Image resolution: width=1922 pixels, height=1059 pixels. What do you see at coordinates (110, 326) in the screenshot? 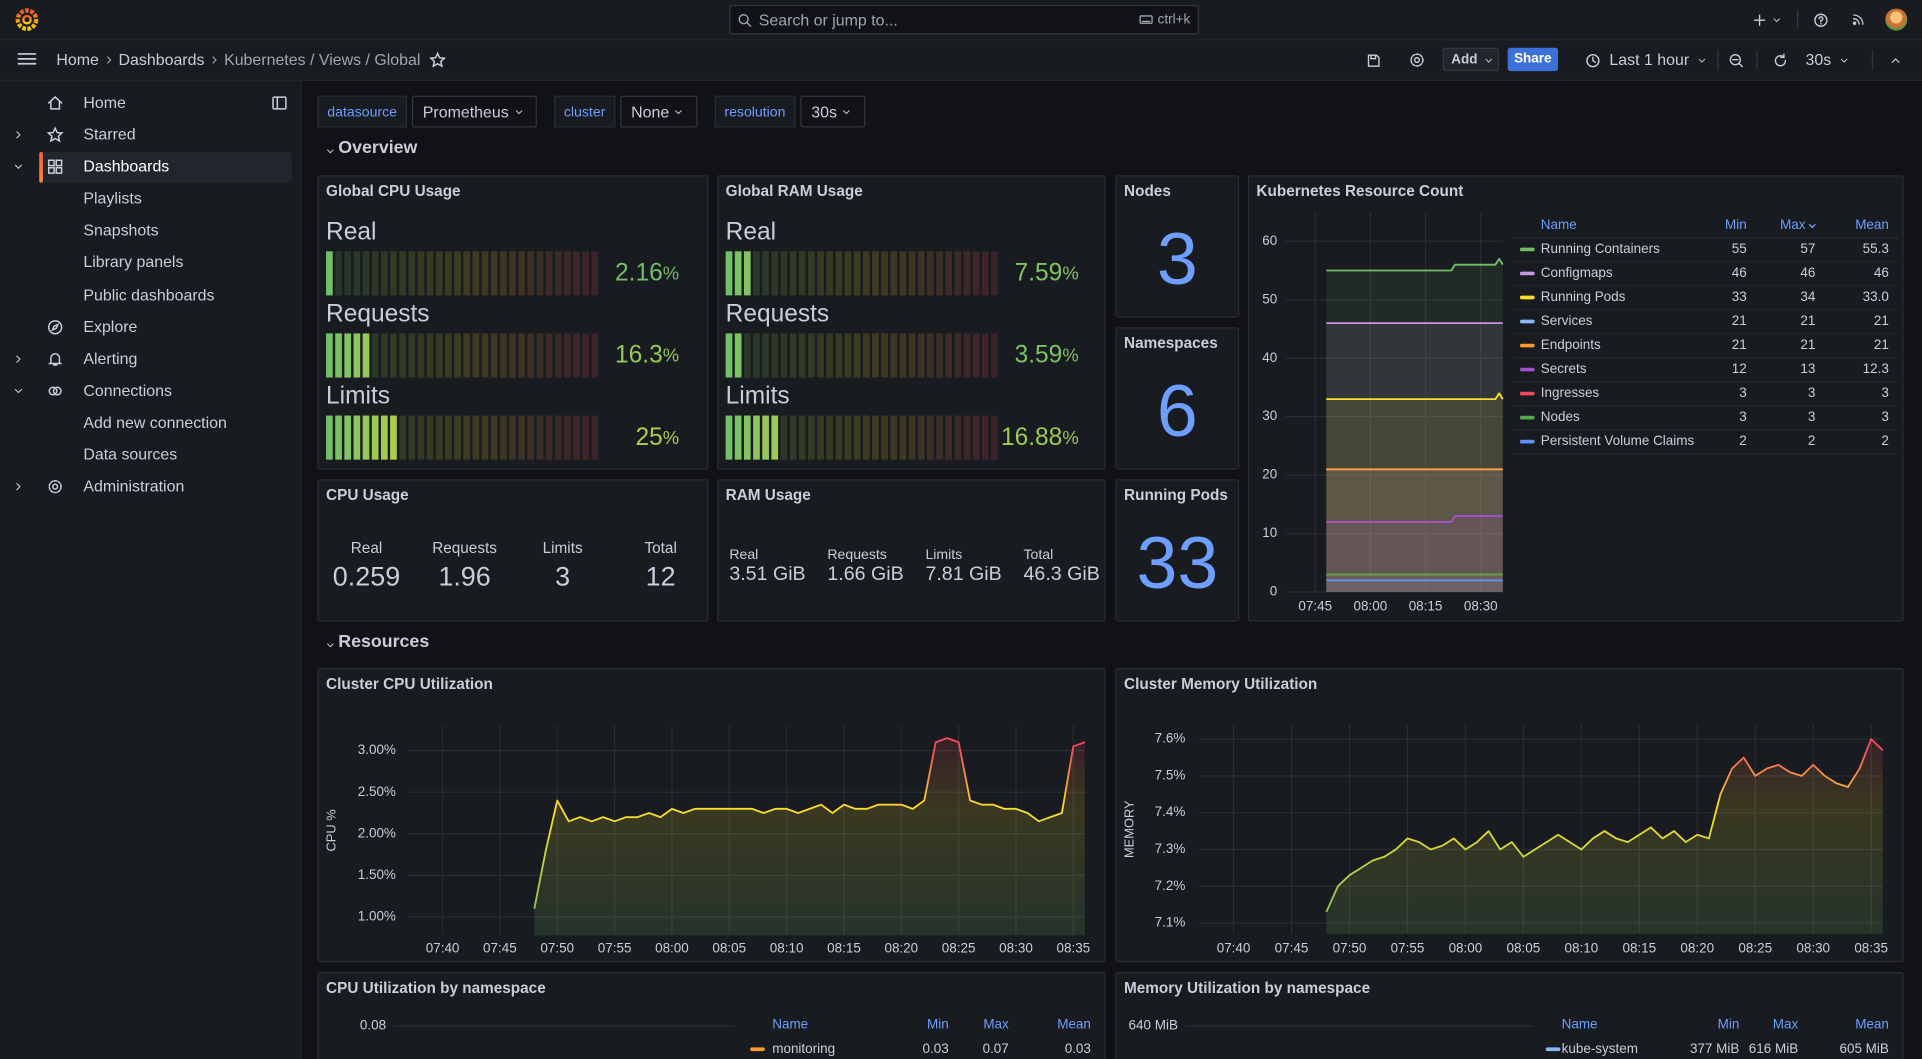
I see `sidebar-item: Explore` at bounding box center [110, 326].